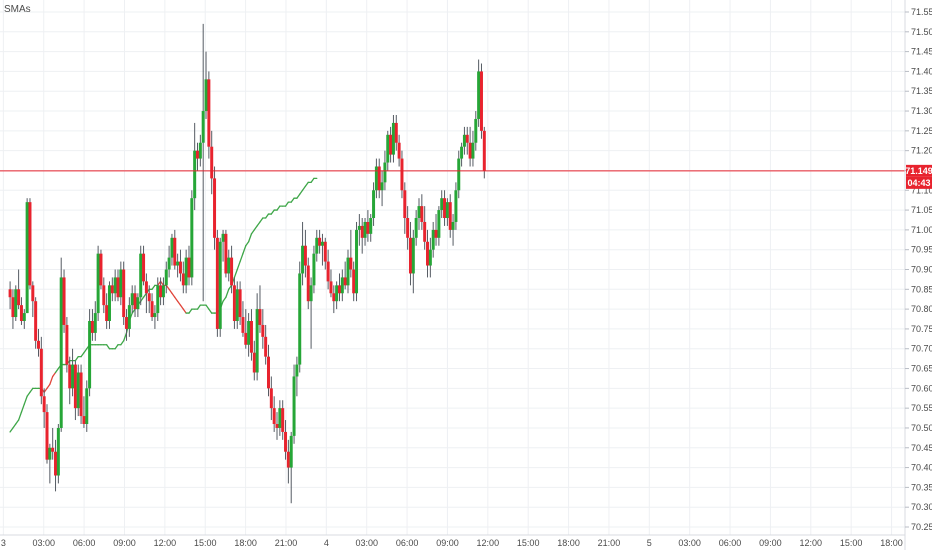 The width and height of the screenshot is (932, 550). Describe the element at coordinates (921, 131) in the screenshot. I see `price-tick-label: 71.250` at that location.